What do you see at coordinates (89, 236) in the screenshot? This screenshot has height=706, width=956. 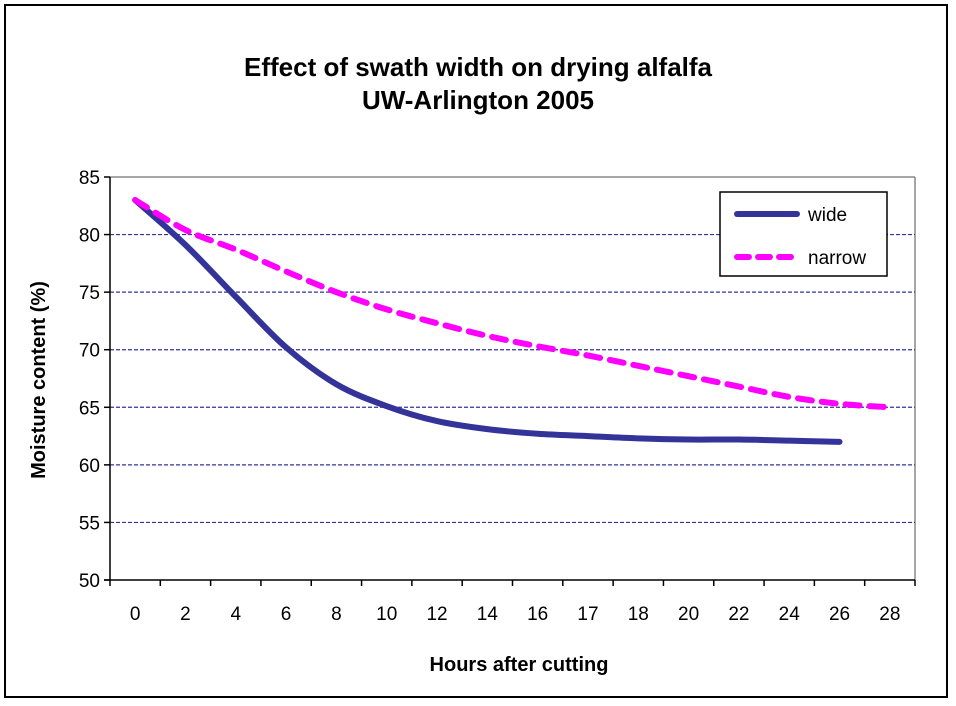 I see `y-tick-label: 80` at bounding box center [89, 236].